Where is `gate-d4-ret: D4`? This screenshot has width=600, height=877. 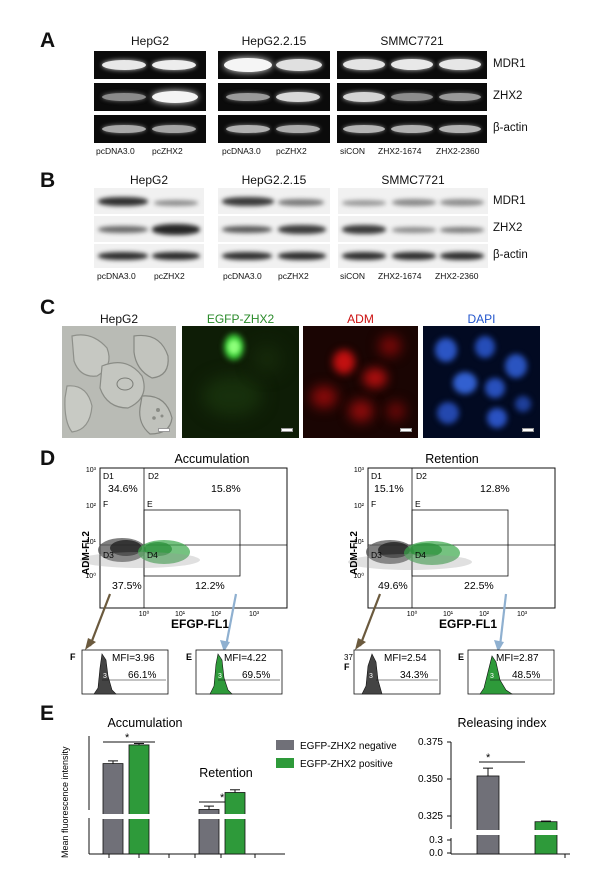
gate-d4-ret: D4 is located at coordinates (420, 555).